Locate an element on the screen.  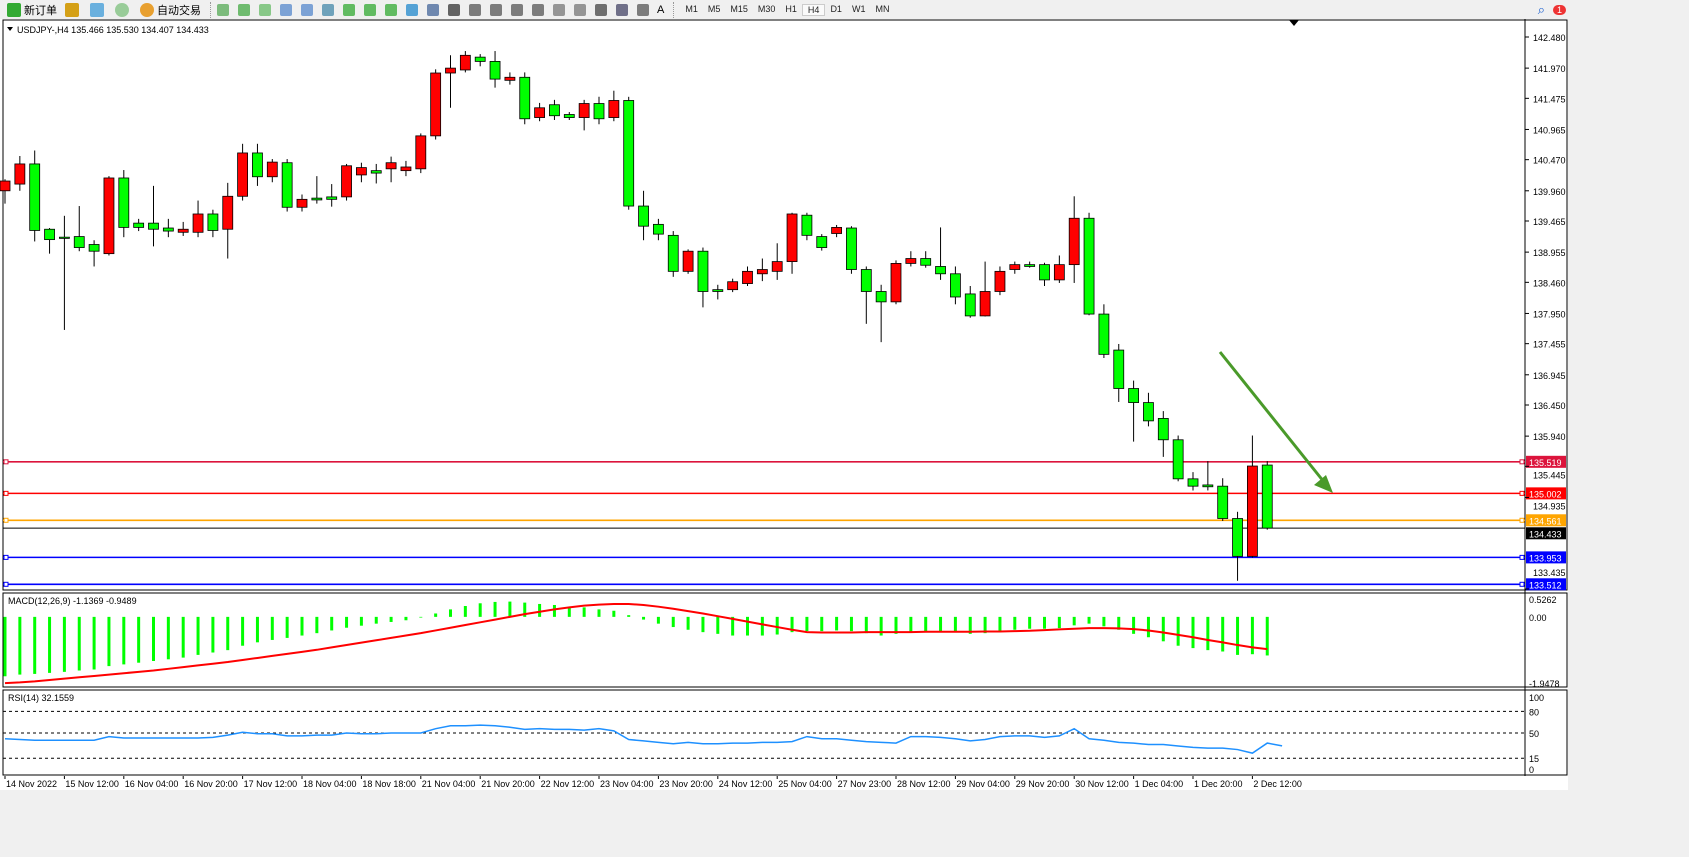
signal-button is located at coordinates (123, 10).